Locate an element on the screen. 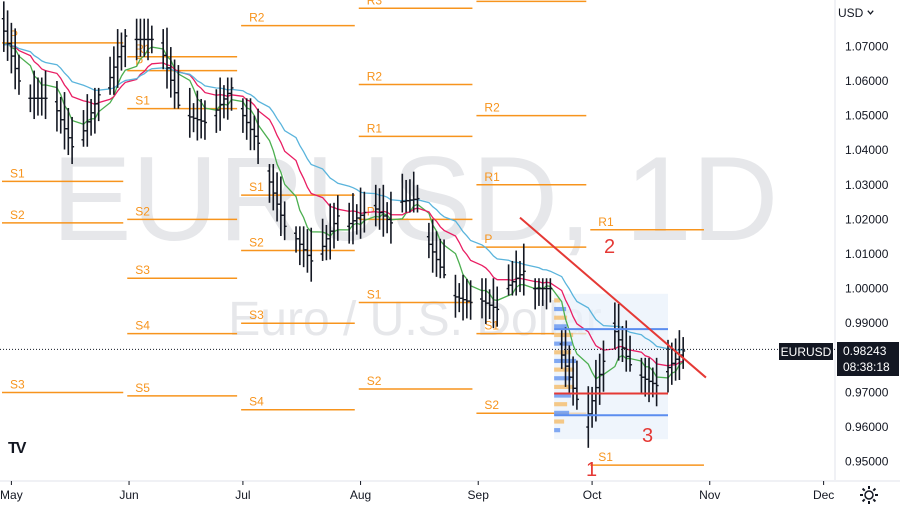  pivot-label: P is located at coordinates (488, 239).